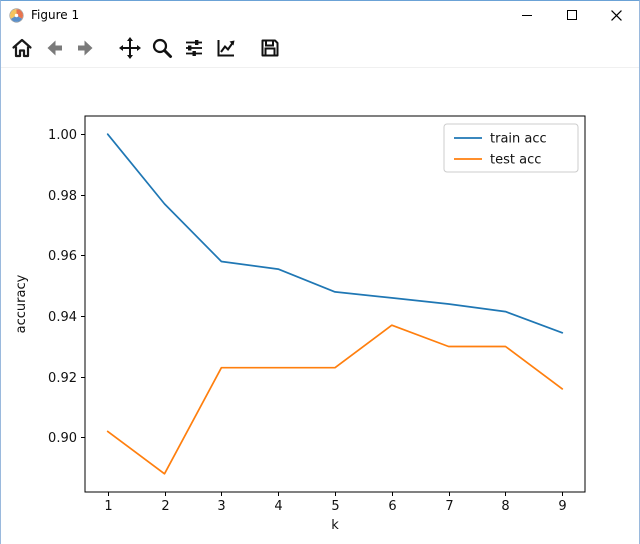  I want to click on toolbar-back-button, so click(54, 48).